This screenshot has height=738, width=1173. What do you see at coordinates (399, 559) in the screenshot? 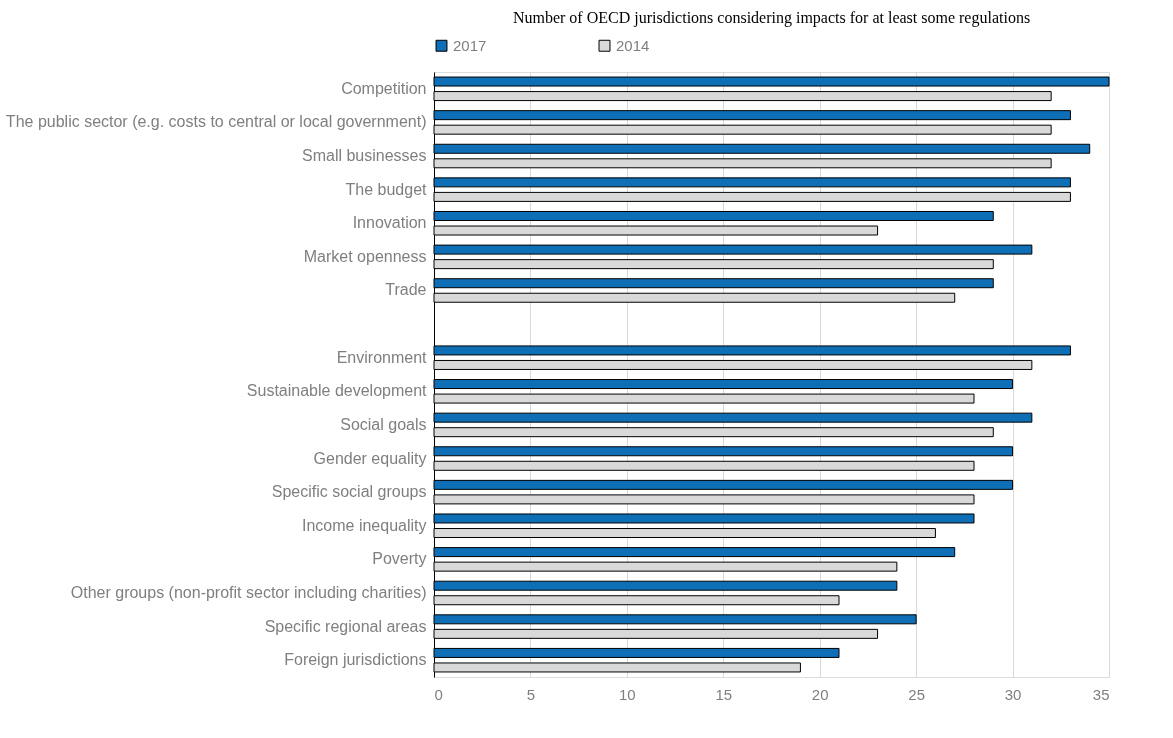
I see `y-tick-label: Poverty` at bounding box center [399, 559].